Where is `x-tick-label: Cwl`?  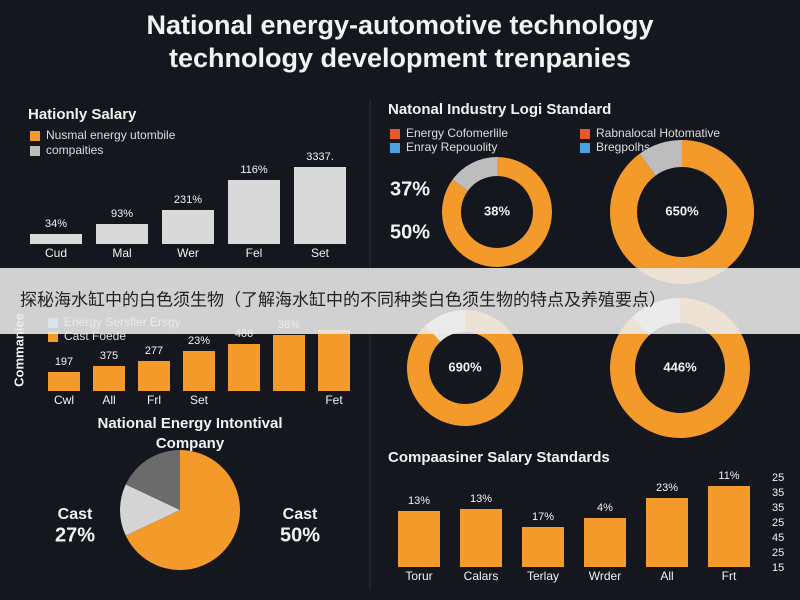 x-tick-label: Cwl is located at coordinates (64, 400).